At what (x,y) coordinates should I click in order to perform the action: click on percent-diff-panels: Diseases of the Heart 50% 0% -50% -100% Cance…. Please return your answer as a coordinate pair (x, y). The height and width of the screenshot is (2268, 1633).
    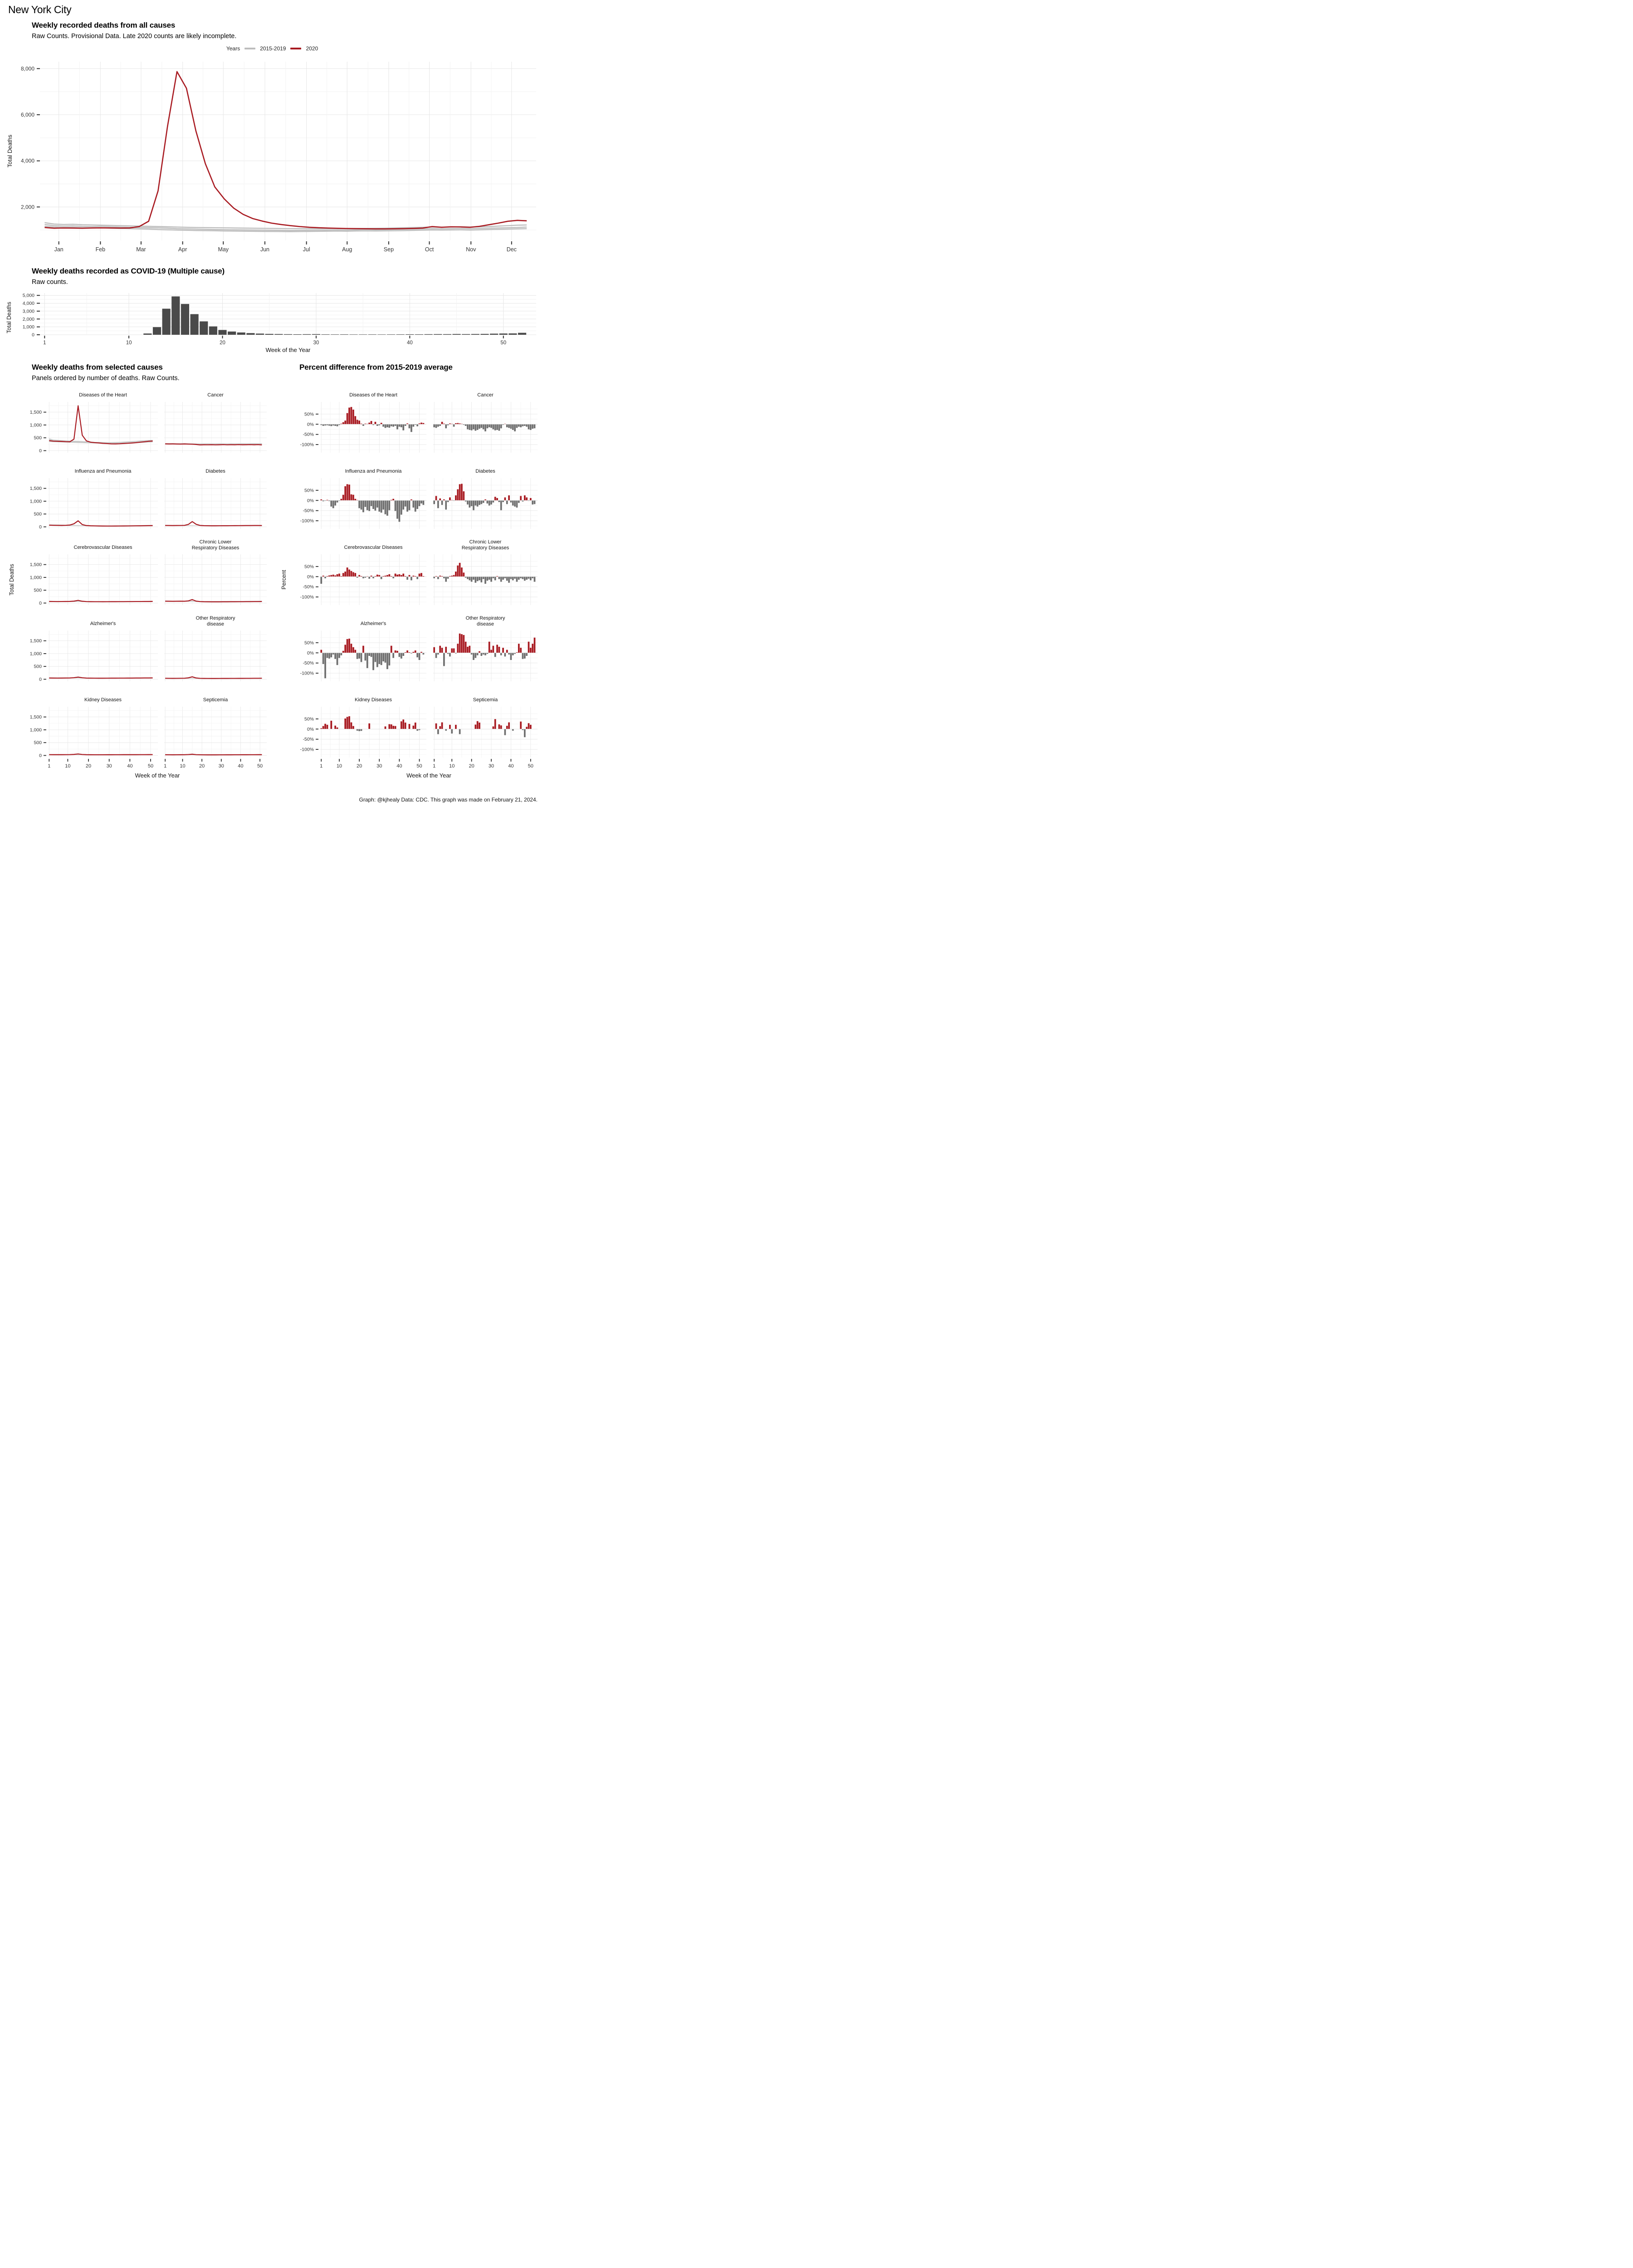
    Looking at the image, I should click on (409, 585).